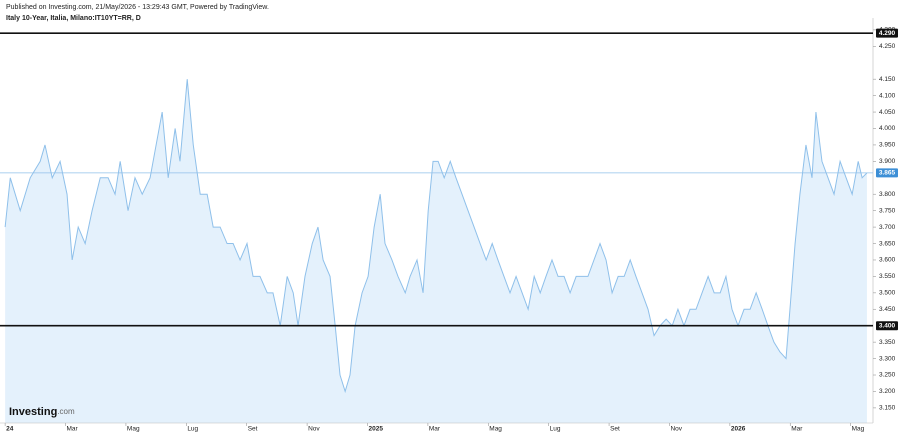 This screenshot has height=435, width=900. I want to click on y-tick-label: 3.450, so click(887, 309).